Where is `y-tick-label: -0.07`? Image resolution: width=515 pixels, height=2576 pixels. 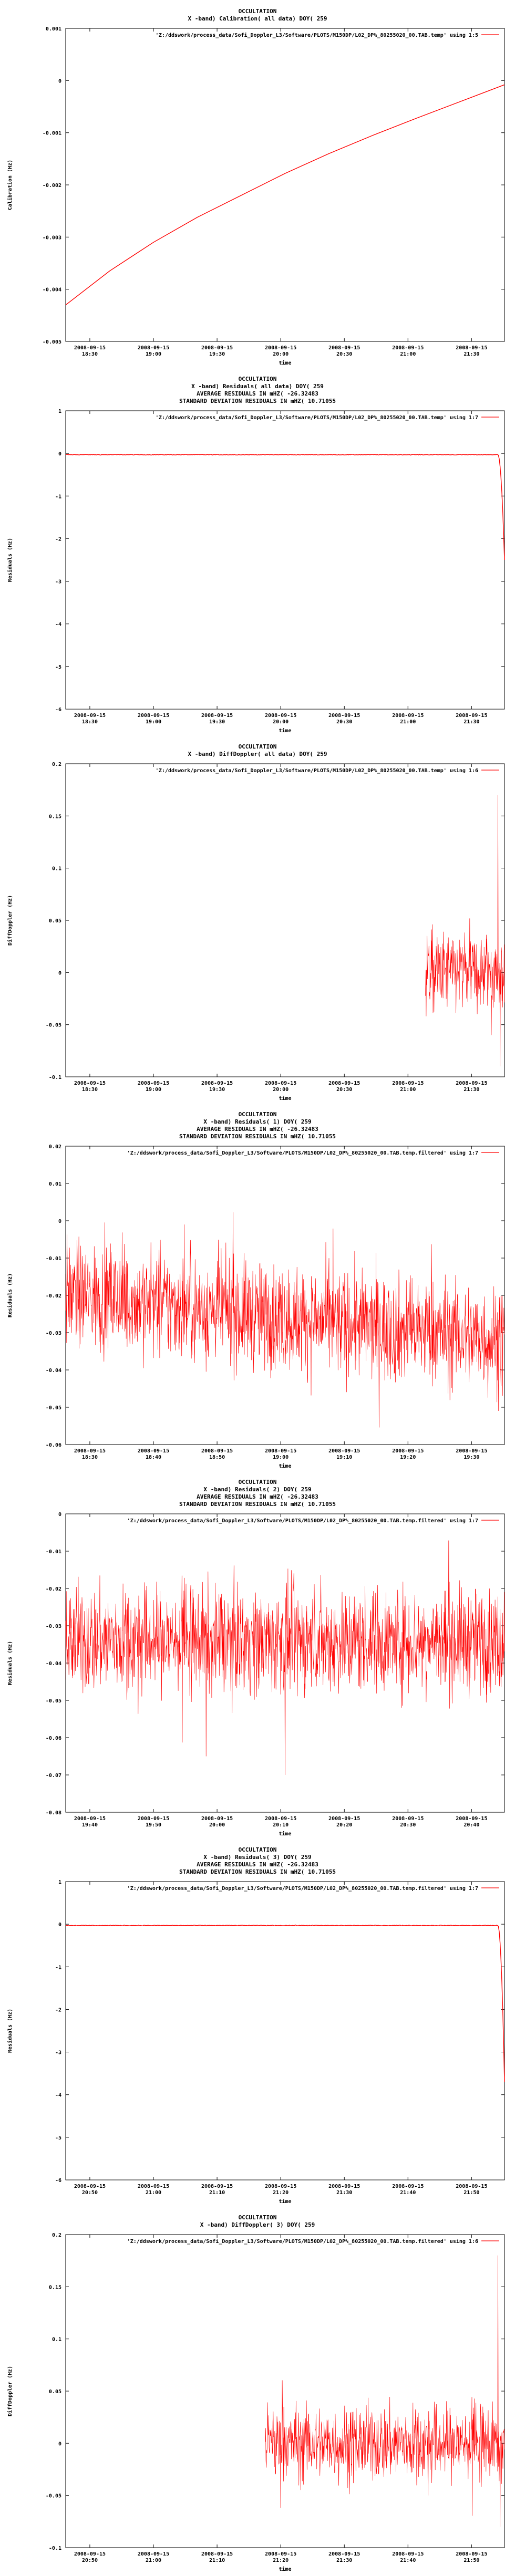
y-tick-label: -0.07 is located at coordinates (53, 1776).